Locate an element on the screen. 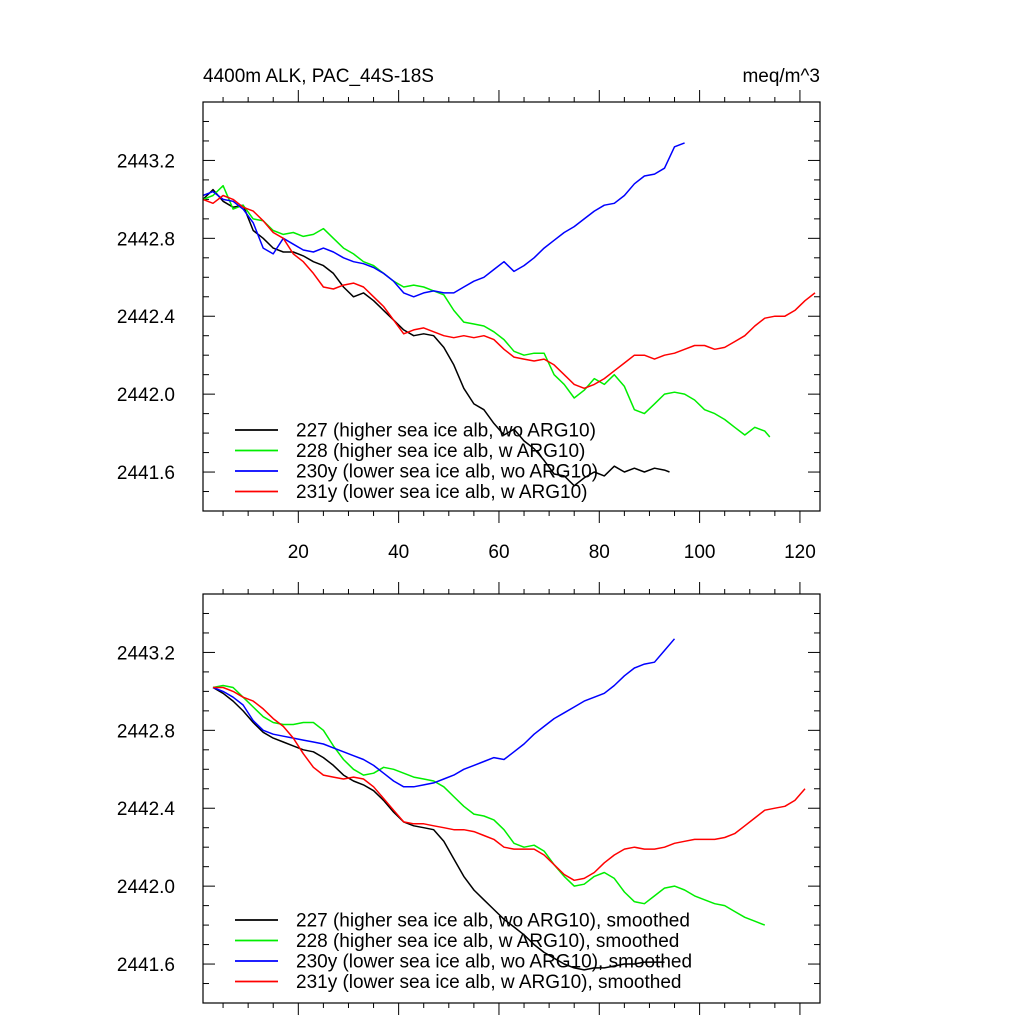 This screenshot has height=1024, width=1024. top-panel-title-left: 4400m ALK, PAC_44S-18S is located at coordinates (318, 76).